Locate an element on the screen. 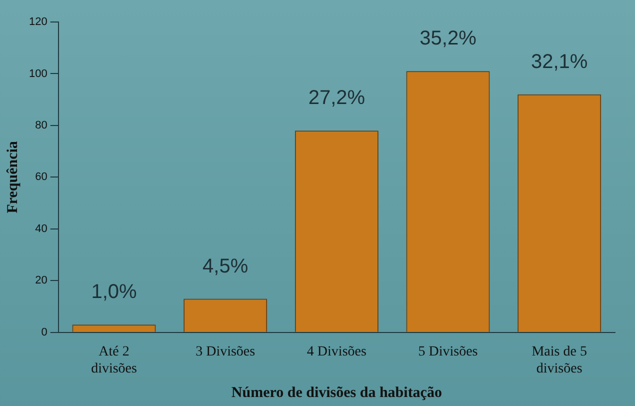 The width and height of the screenshot is (635, 406). y-axis-title: Frequência is located at coordinates (12, 177).